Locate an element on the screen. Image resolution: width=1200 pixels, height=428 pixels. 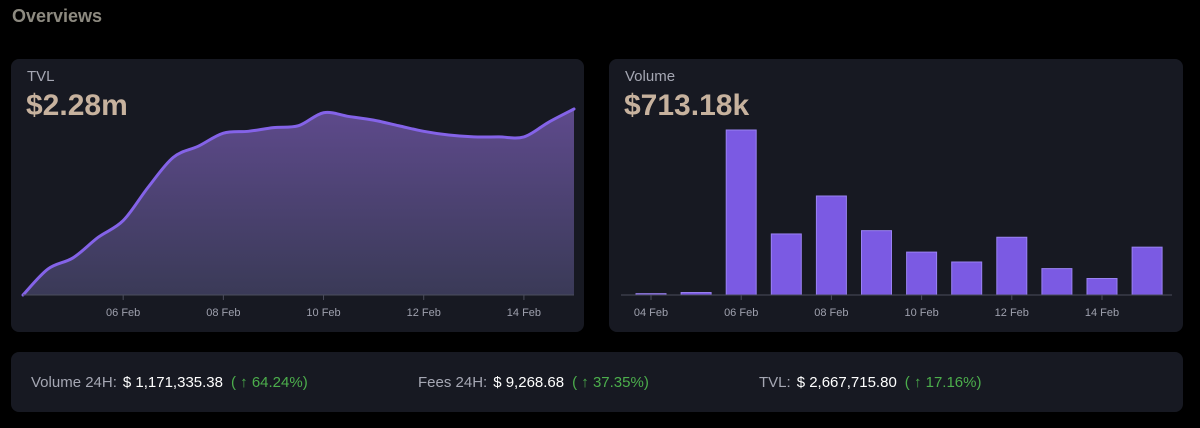
stat-volume-24h: Volume 24H: $ 1,171,335.38 ( ↑ 64.24%) is located at coordinates (169, 382).